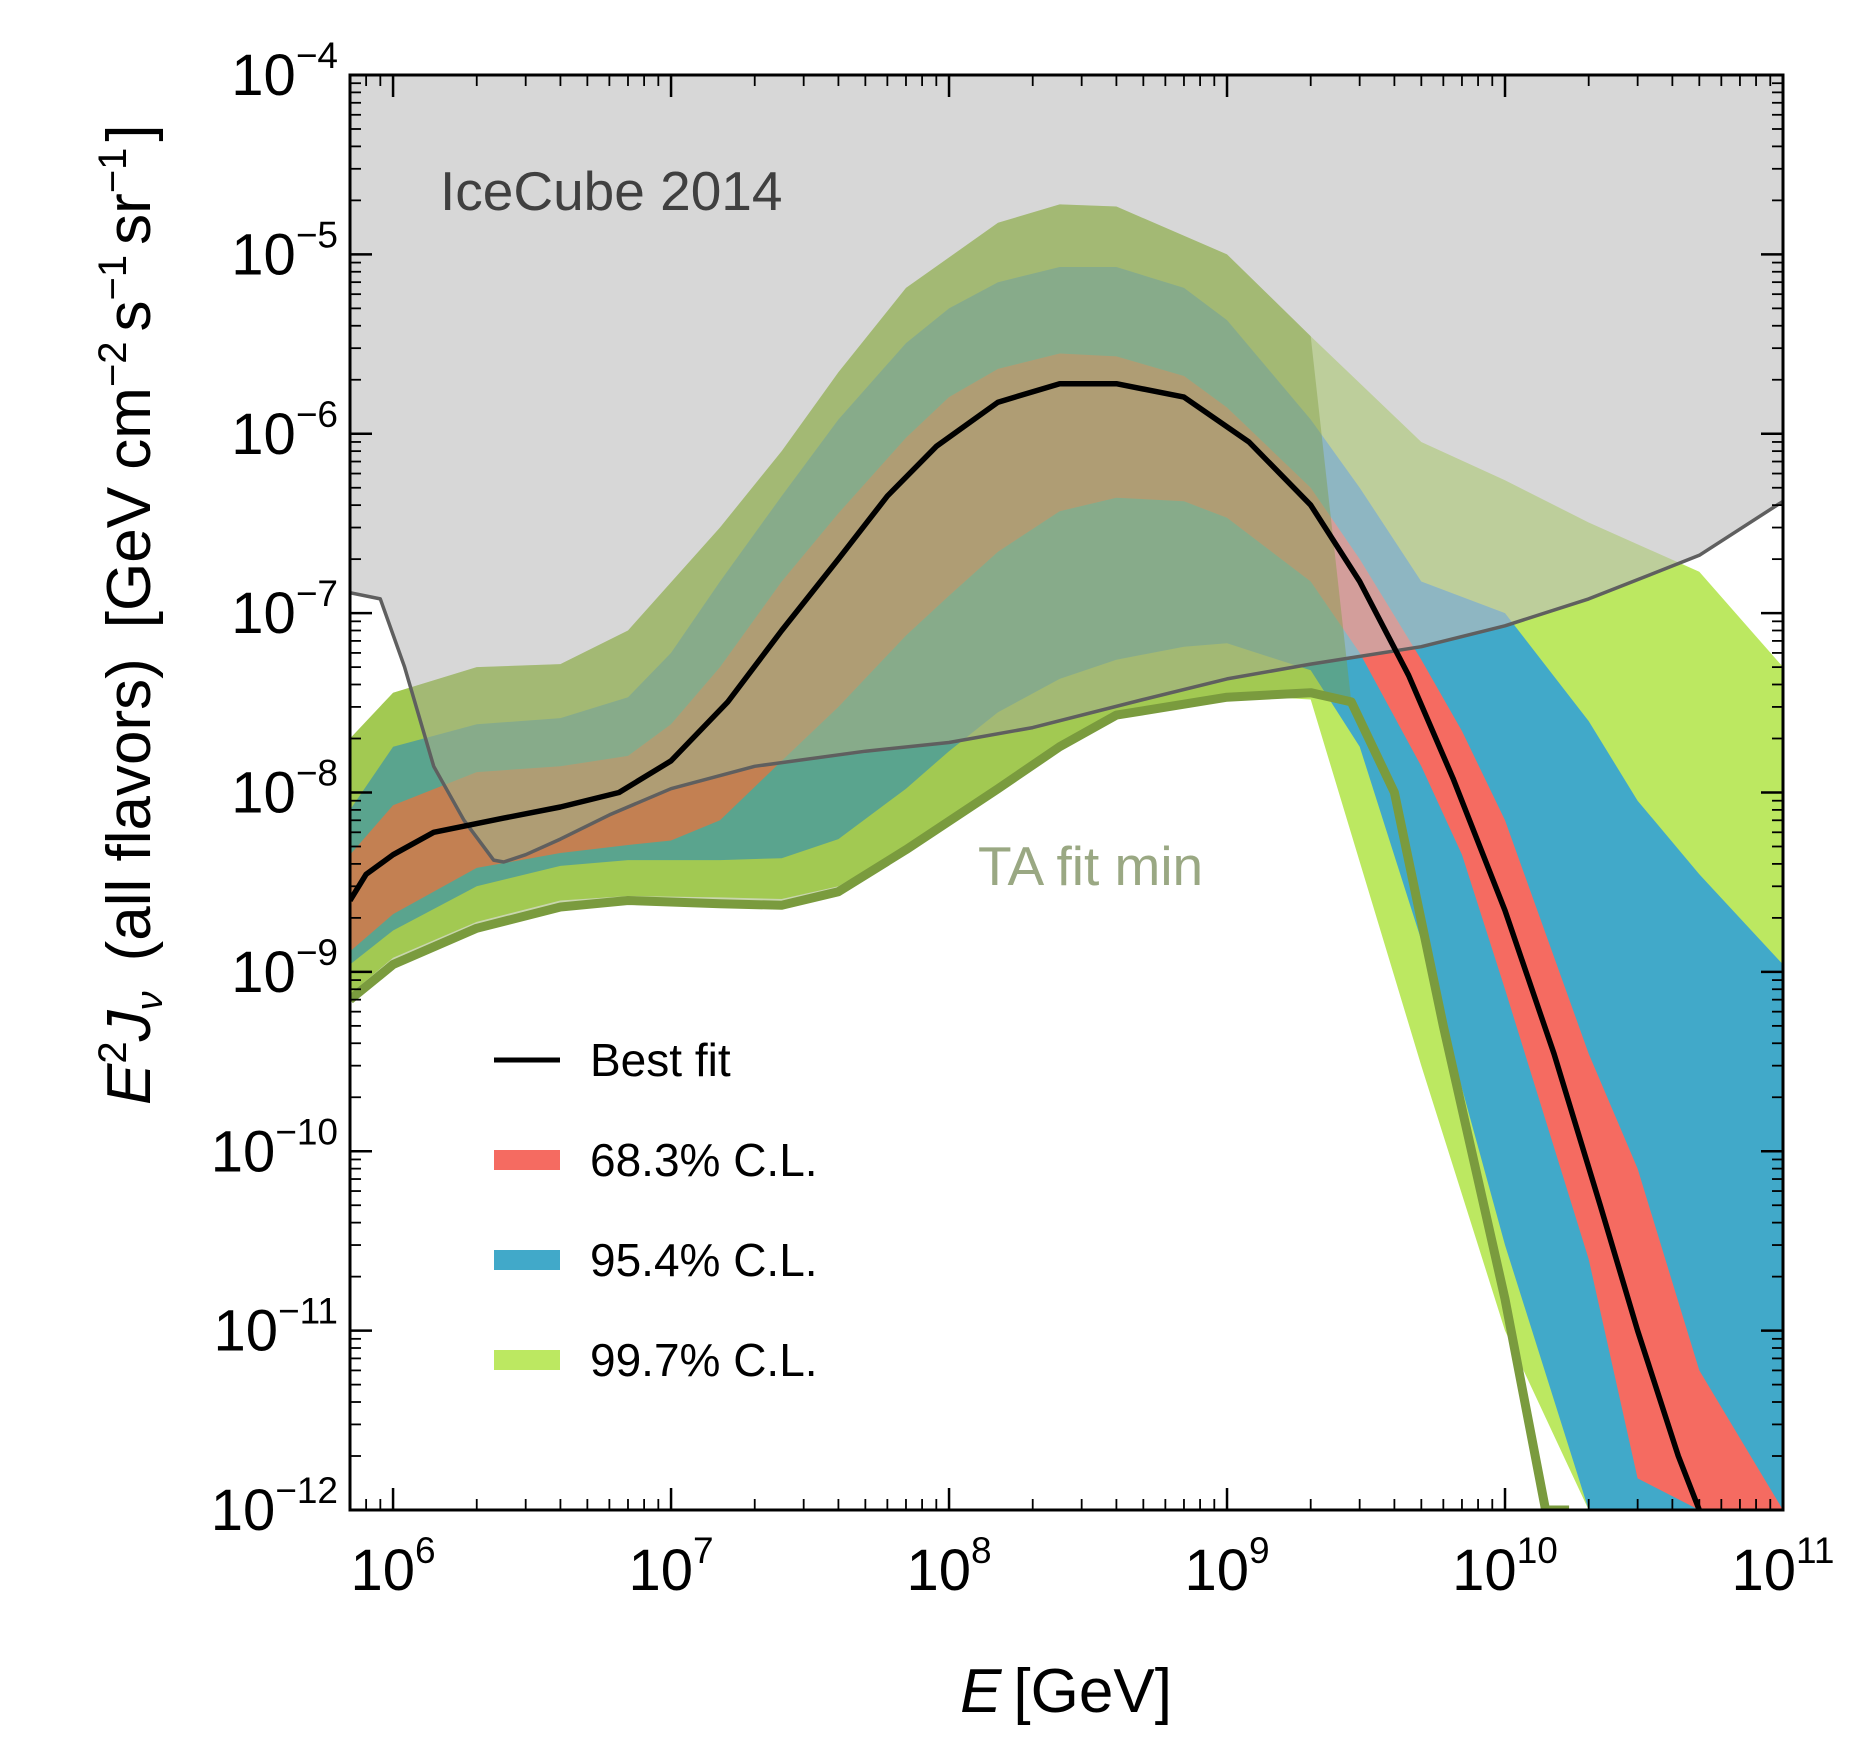 The height and width of the screenshot is (1754, 1873). What do you see at coordinates (284, 71) in the screenshot?
I see `y-tick-label: 10⁻⁴` at bounding box center [284, 71].